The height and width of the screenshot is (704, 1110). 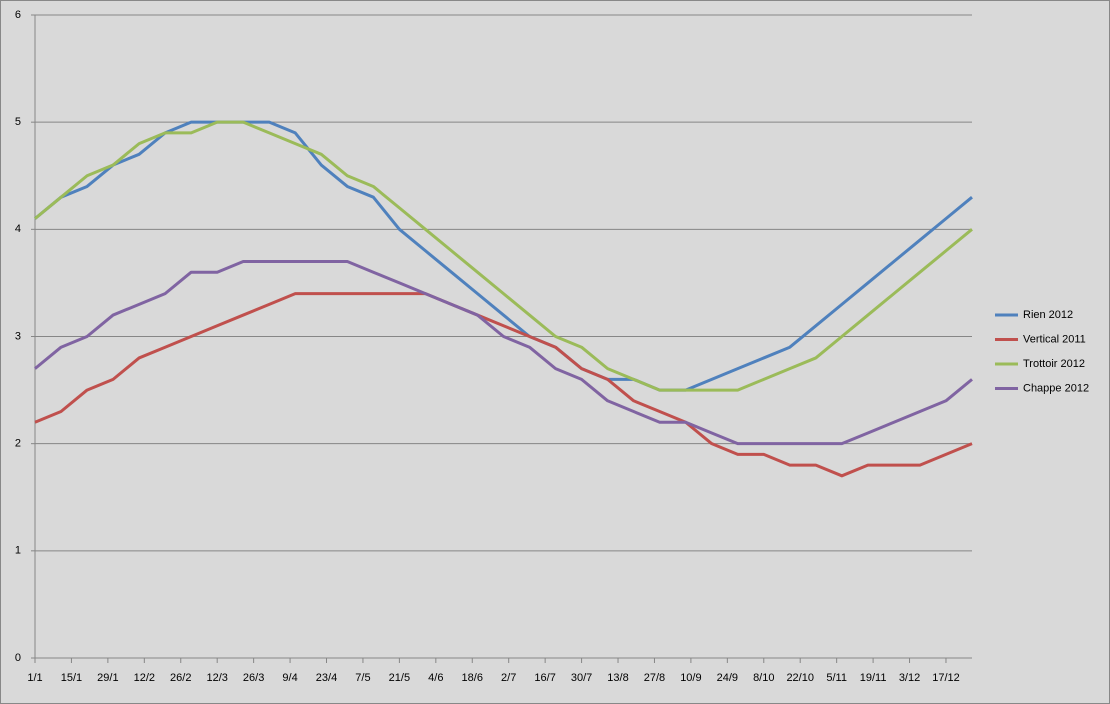 What do you see at coordinates (617, 678) in the screenshot?
I see `x-tick-label: 13/8` at bounding box center [617, 678].